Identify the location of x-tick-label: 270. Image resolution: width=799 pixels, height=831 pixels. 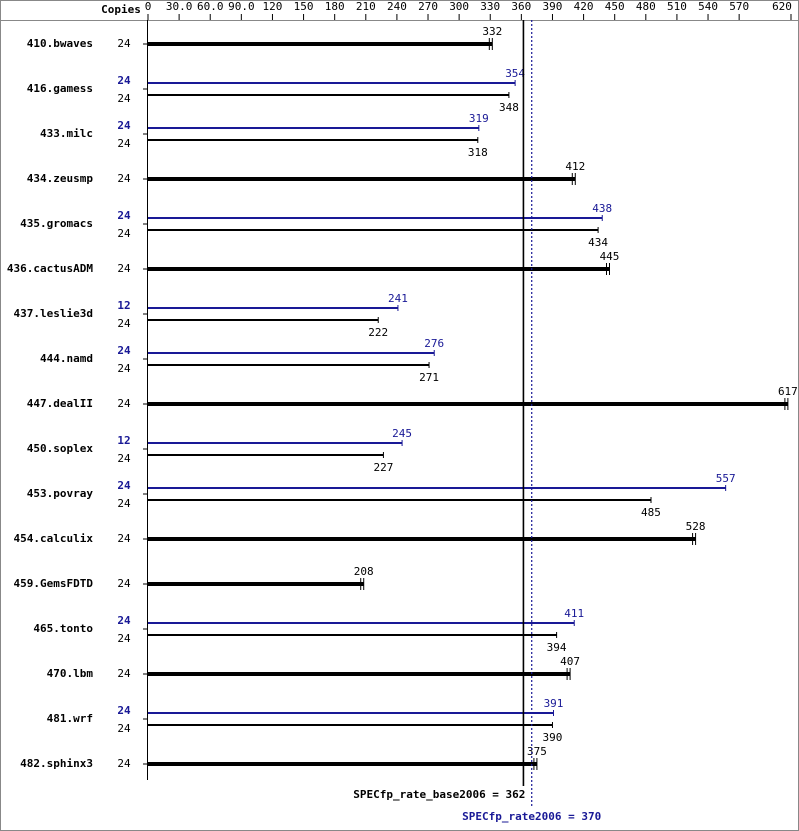
(428, 6).